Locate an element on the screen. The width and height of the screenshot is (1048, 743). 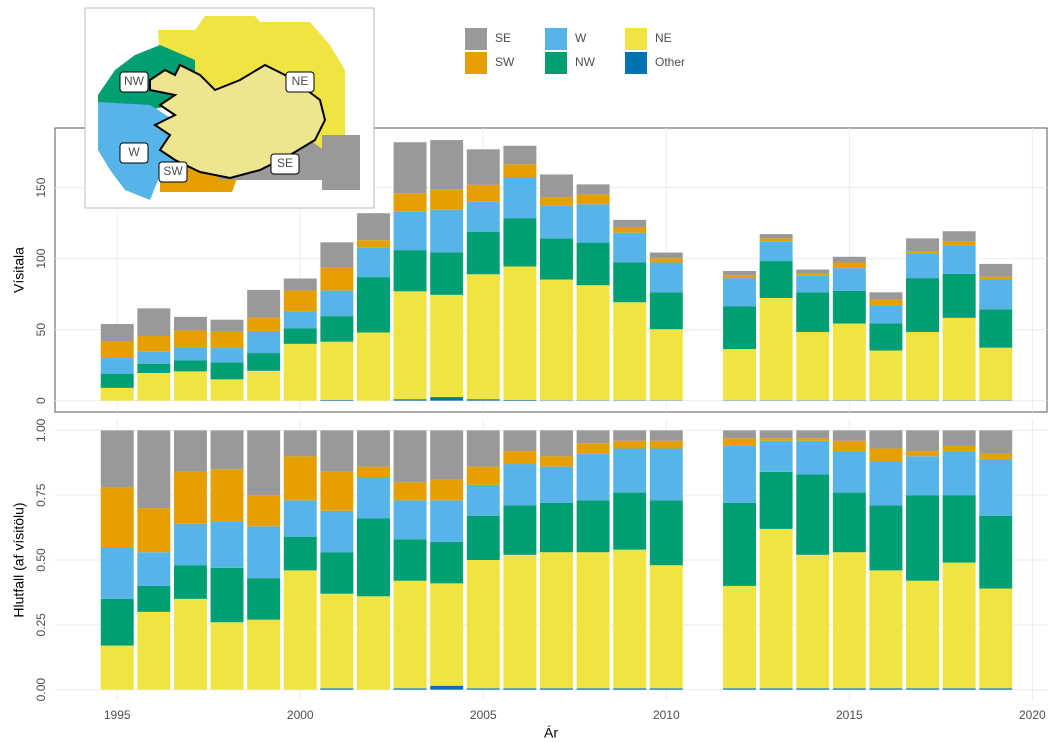
y-tick-label: 100 is located at coordinates (41, 258).